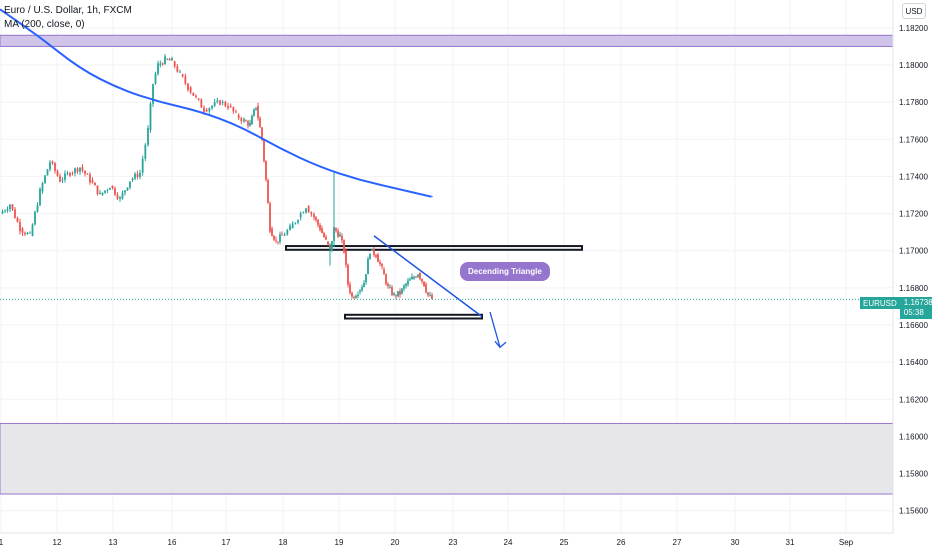  What do you see at coordinates (914, 11) in the screenshot?
I see `currency-button: USD` at bounding box center [914, 11].